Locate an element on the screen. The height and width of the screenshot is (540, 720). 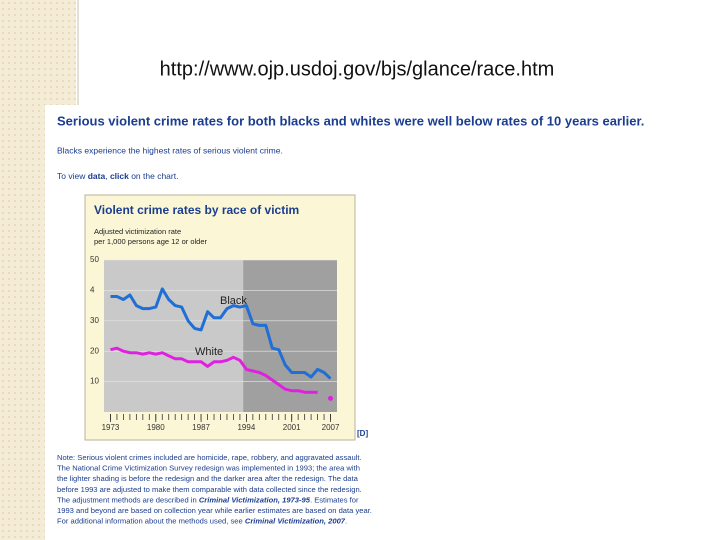
text: . Estimates for is located at coordinates (334, 499).